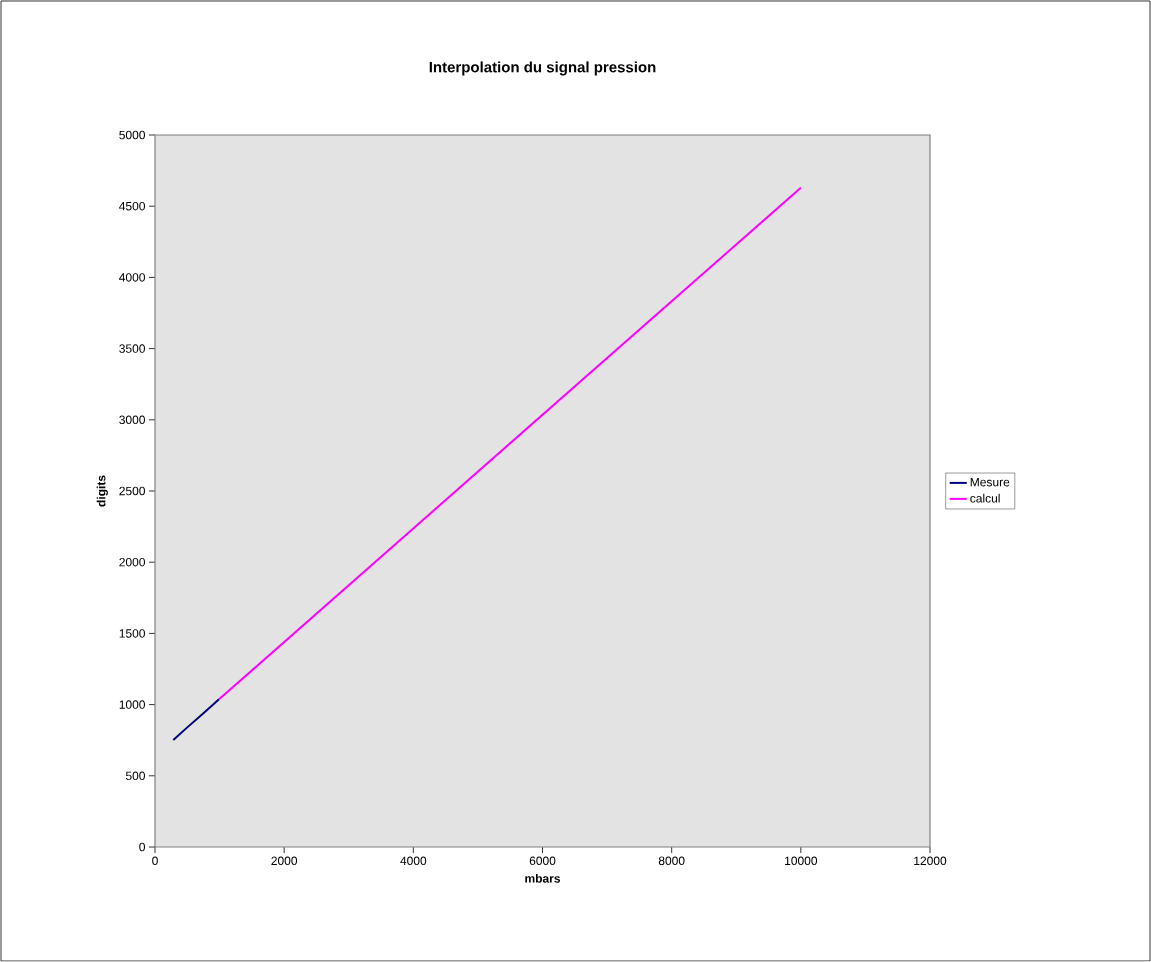  What do you see at coordinates (985, 498) in the screenshot?
I see `legend-label: calcul` at bounding box center [985, 498].